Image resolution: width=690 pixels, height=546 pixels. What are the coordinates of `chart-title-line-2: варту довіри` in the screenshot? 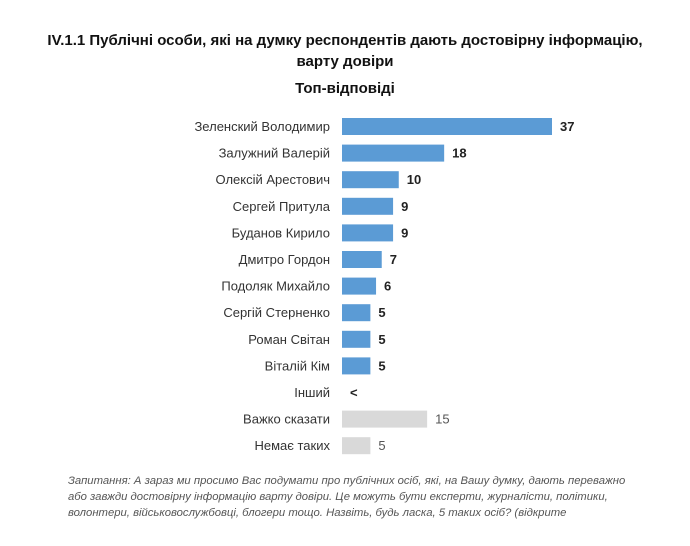 It's located at (345, 61).